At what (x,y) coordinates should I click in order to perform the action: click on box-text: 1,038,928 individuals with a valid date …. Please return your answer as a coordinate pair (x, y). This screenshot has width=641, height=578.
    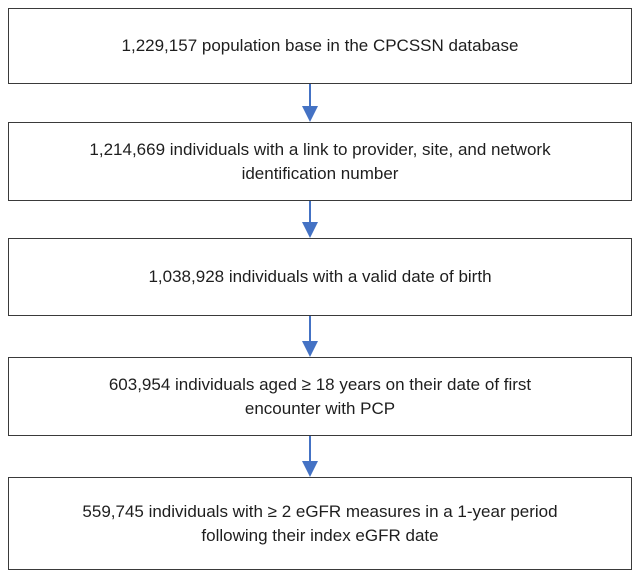
    Looking at the image, I should click on (320, 276).